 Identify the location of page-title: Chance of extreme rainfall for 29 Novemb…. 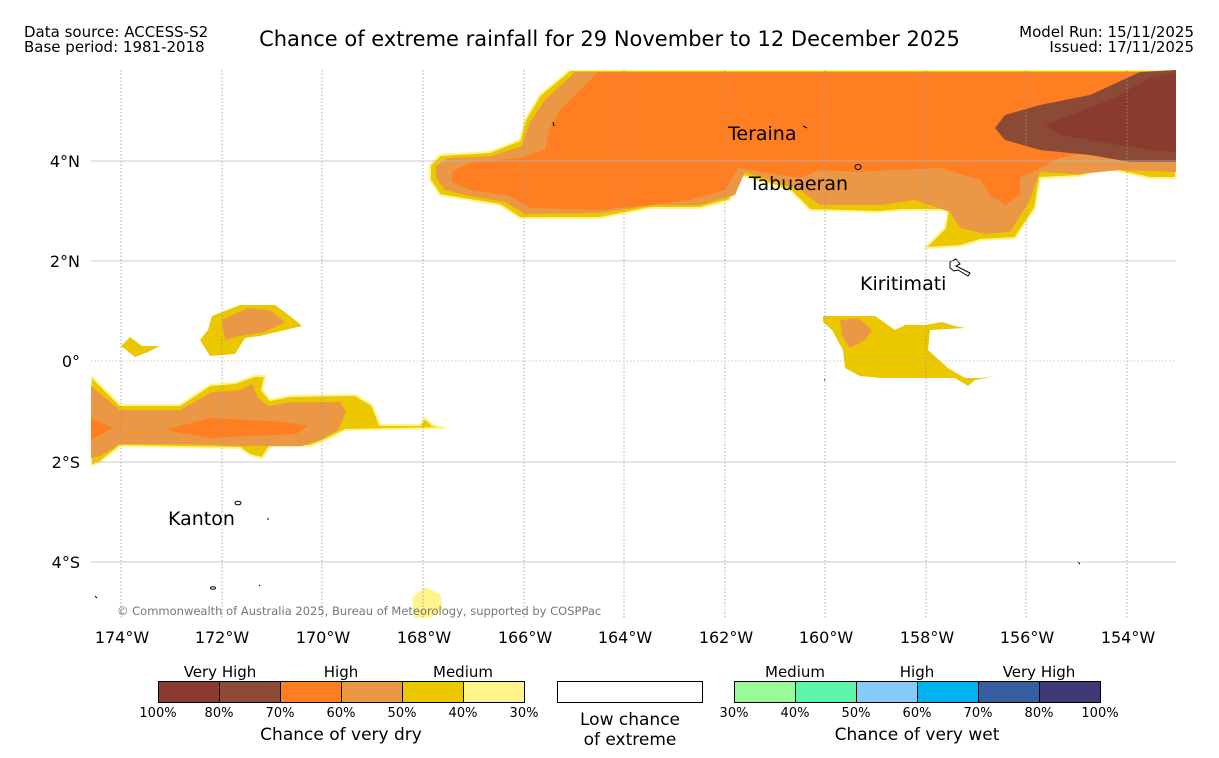
(609, 39).